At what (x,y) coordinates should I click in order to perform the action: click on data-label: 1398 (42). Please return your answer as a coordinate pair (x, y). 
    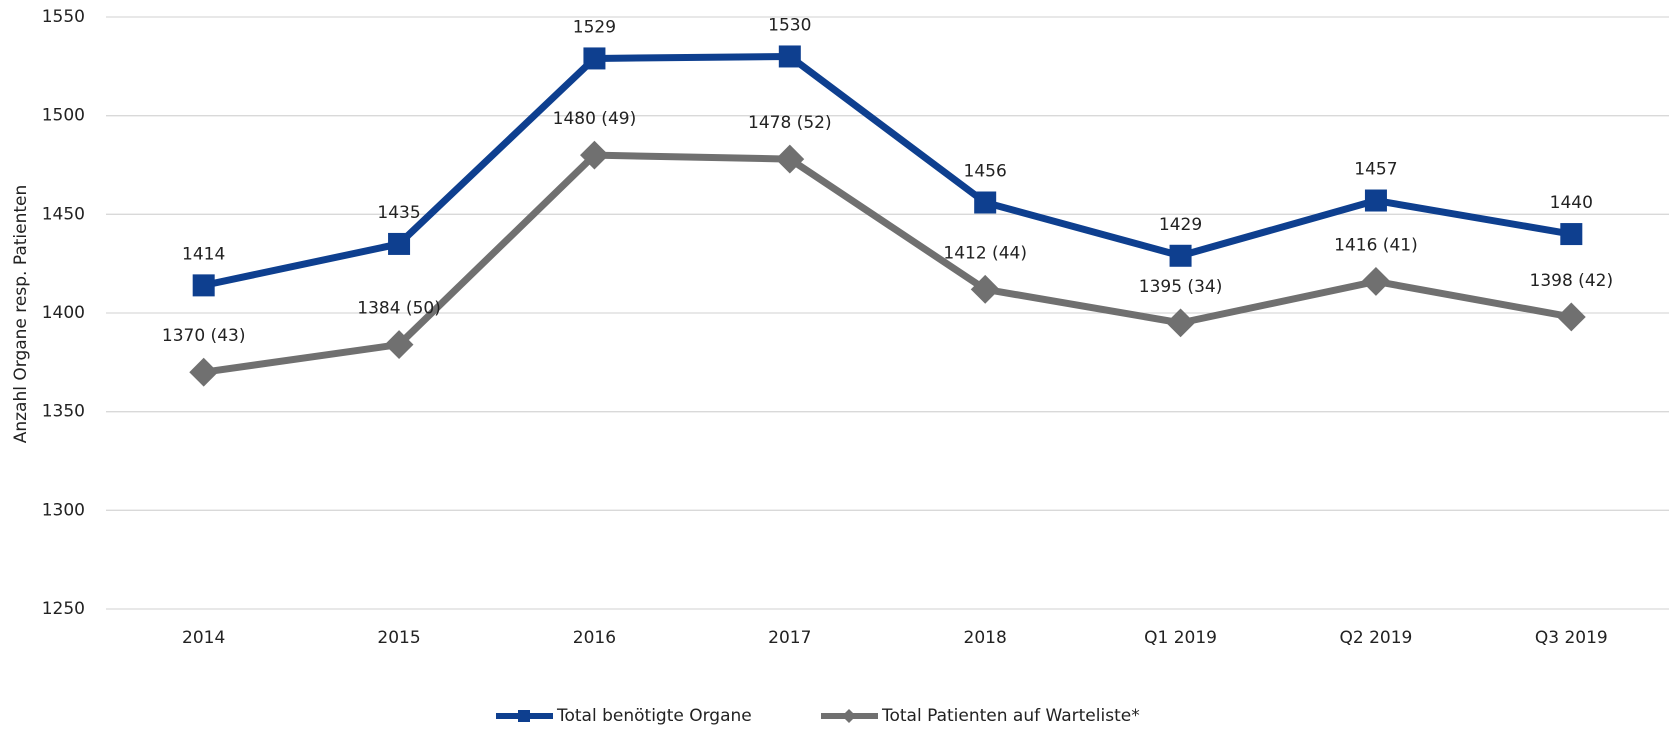
    Looking at the image, I should click on (1572, 281).